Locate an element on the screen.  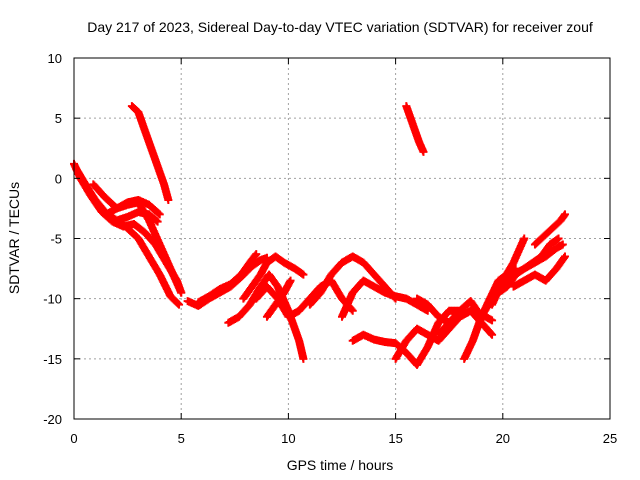
y-tick-label: 5 is located at coordinates (58, 118).